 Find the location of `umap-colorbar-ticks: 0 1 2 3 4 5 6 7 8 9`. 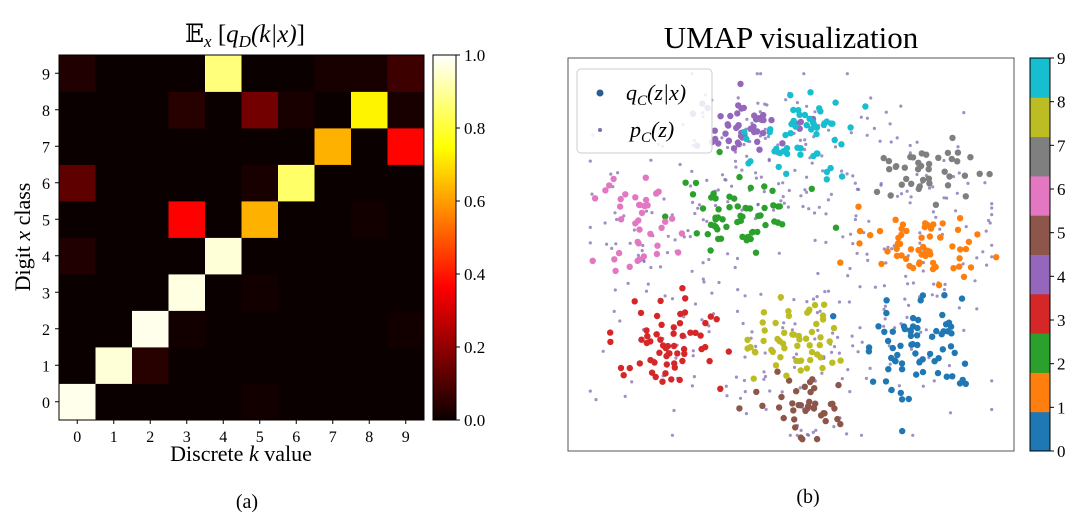

umap-colorbar-ticks: 0 1 2 3 4 5 6 7 8 9 is located at coordinates (1058, 255).